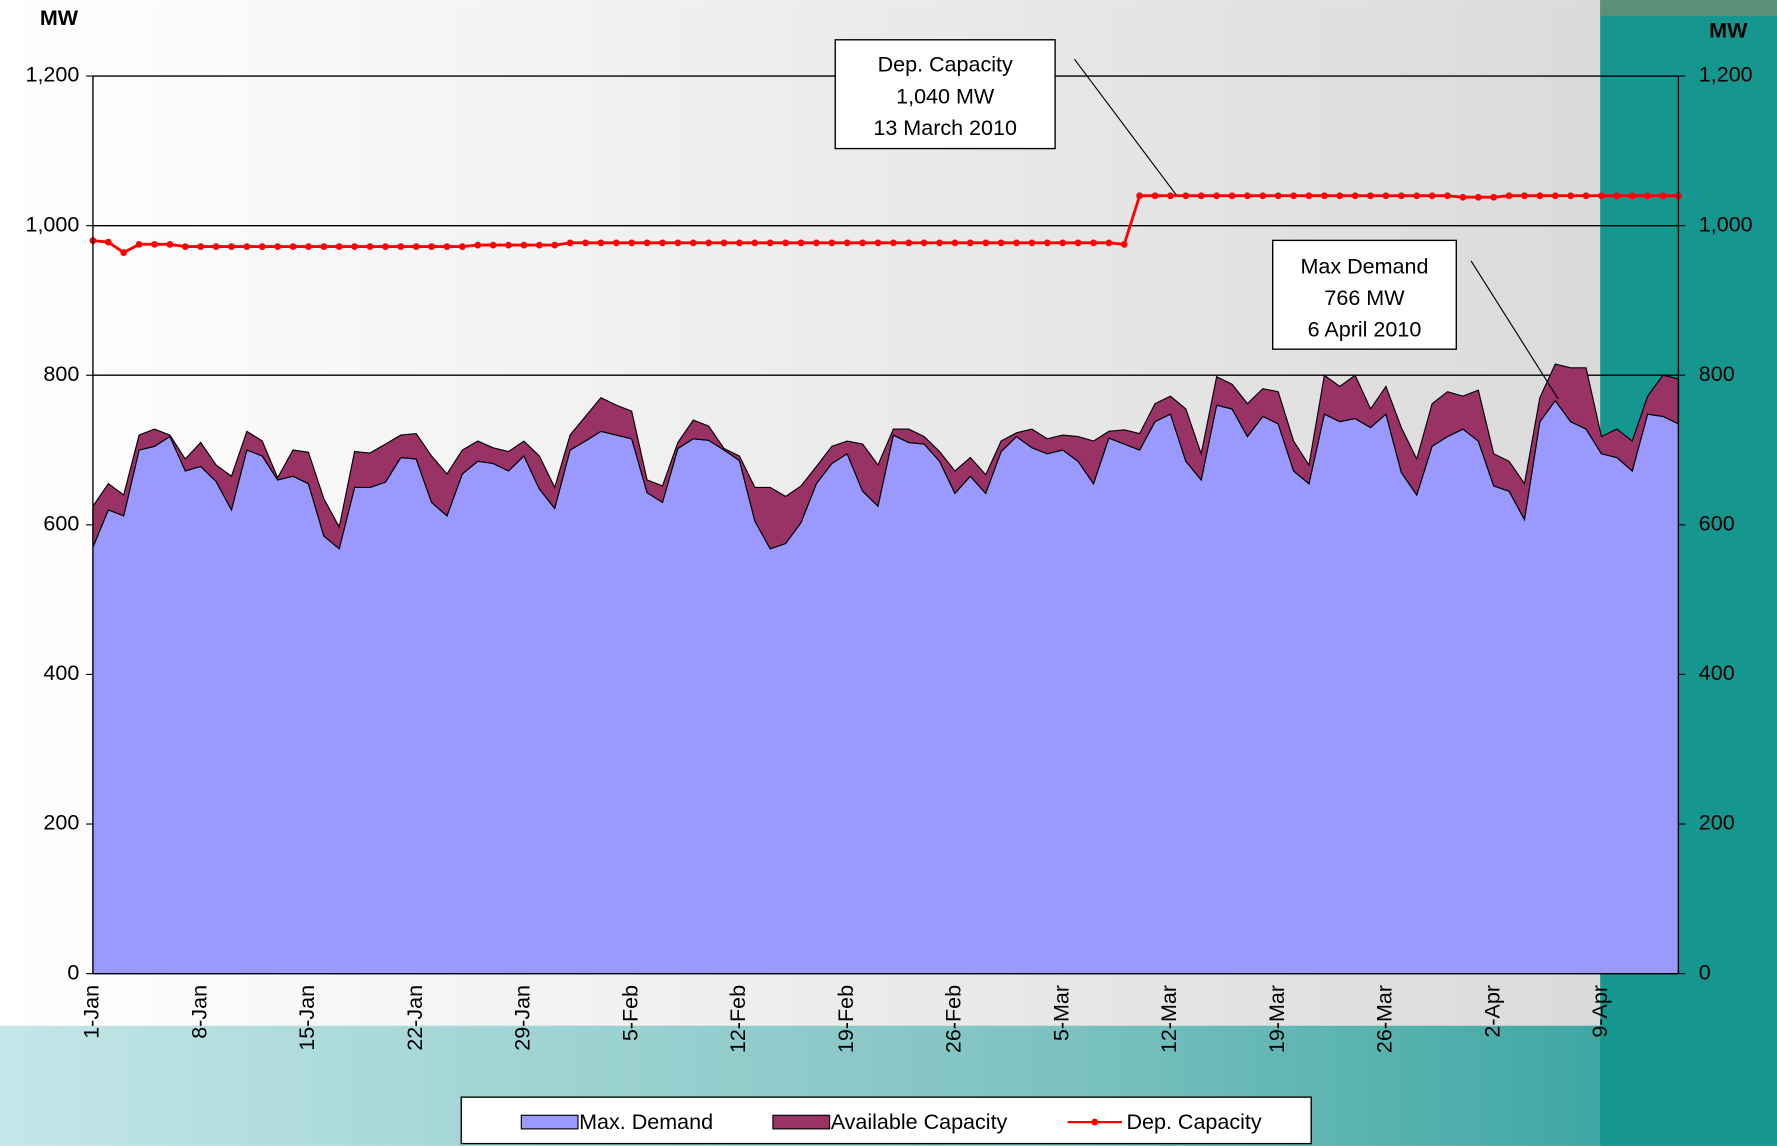 The width and height of the screenshot is (1777, 1146). Describe the element at coordinates (1061, 1013) in the screenshot. I see `x-tick-label: 5-Mar` at that location.